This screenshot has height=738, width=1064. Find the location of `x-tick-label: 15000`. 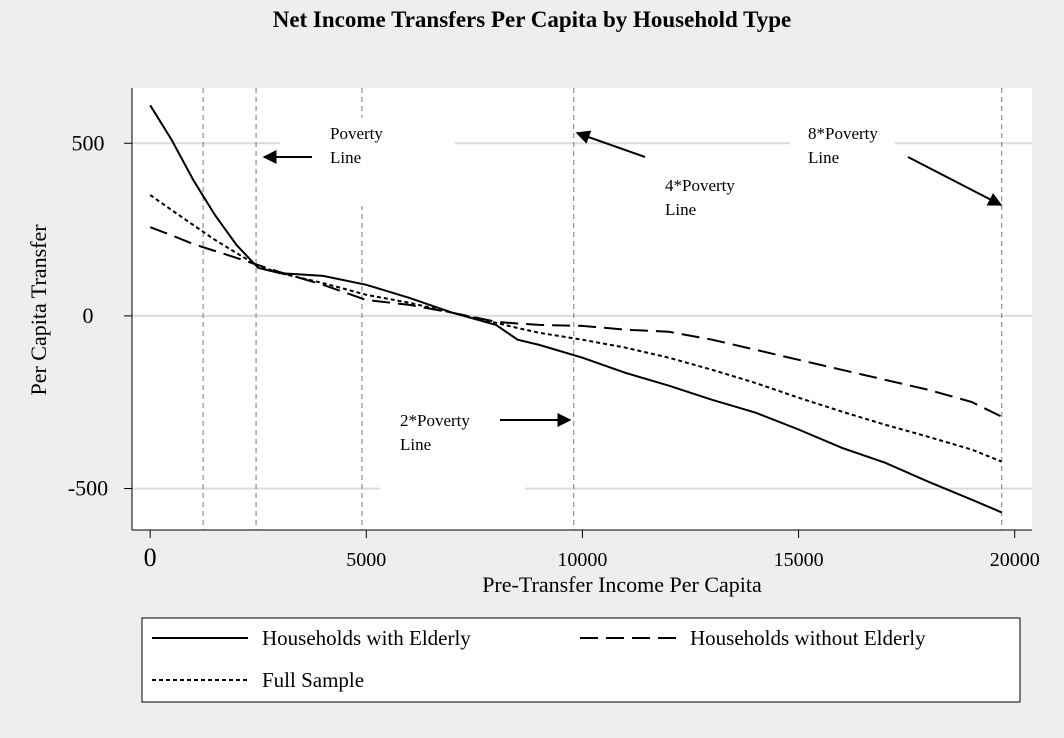

x-tick-label: 15000 is located at coordinates (799, 560).